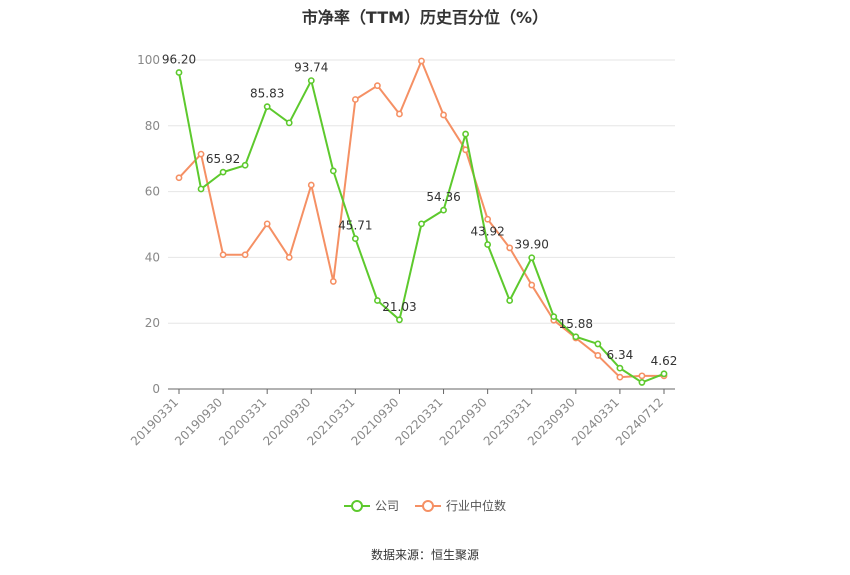 This screenshot has width=850, height=575. Describe the element at coordinates (399, 307) in the screenshot. I see `data-label: 21.03` at that location.